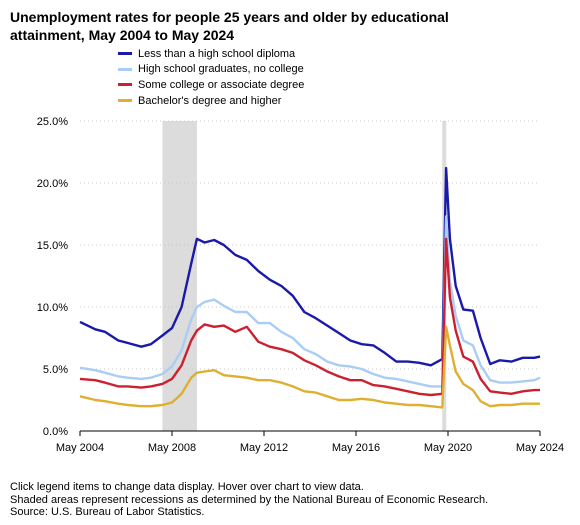 This screenshot has height=525, width=580. What do you see at coordinates (107, 512) in the screenshot?
I see `footer-source: Source: U.S. Bureau of Labor Statistics.` at bounding box center [107, 512].